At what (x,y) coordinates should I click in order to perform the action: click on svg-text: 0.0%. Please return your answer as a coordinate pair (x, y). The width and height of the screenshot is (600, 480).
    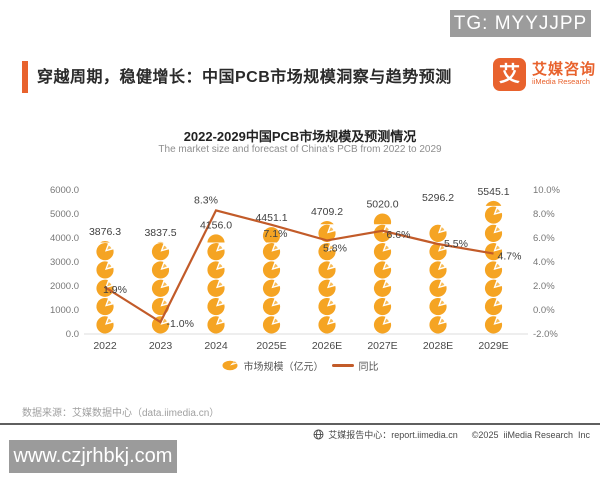
    Looking at the image, I should click on (544, 310).